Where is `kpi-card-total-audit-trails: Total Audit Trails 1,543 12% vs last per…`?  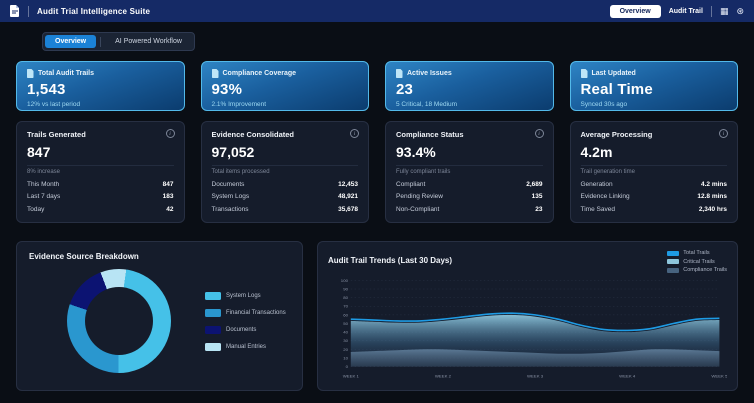
kpi-card-total-audit-trails: Total Audit Trails 1,543 12% vs last per… is located at coordinates (100, 86).